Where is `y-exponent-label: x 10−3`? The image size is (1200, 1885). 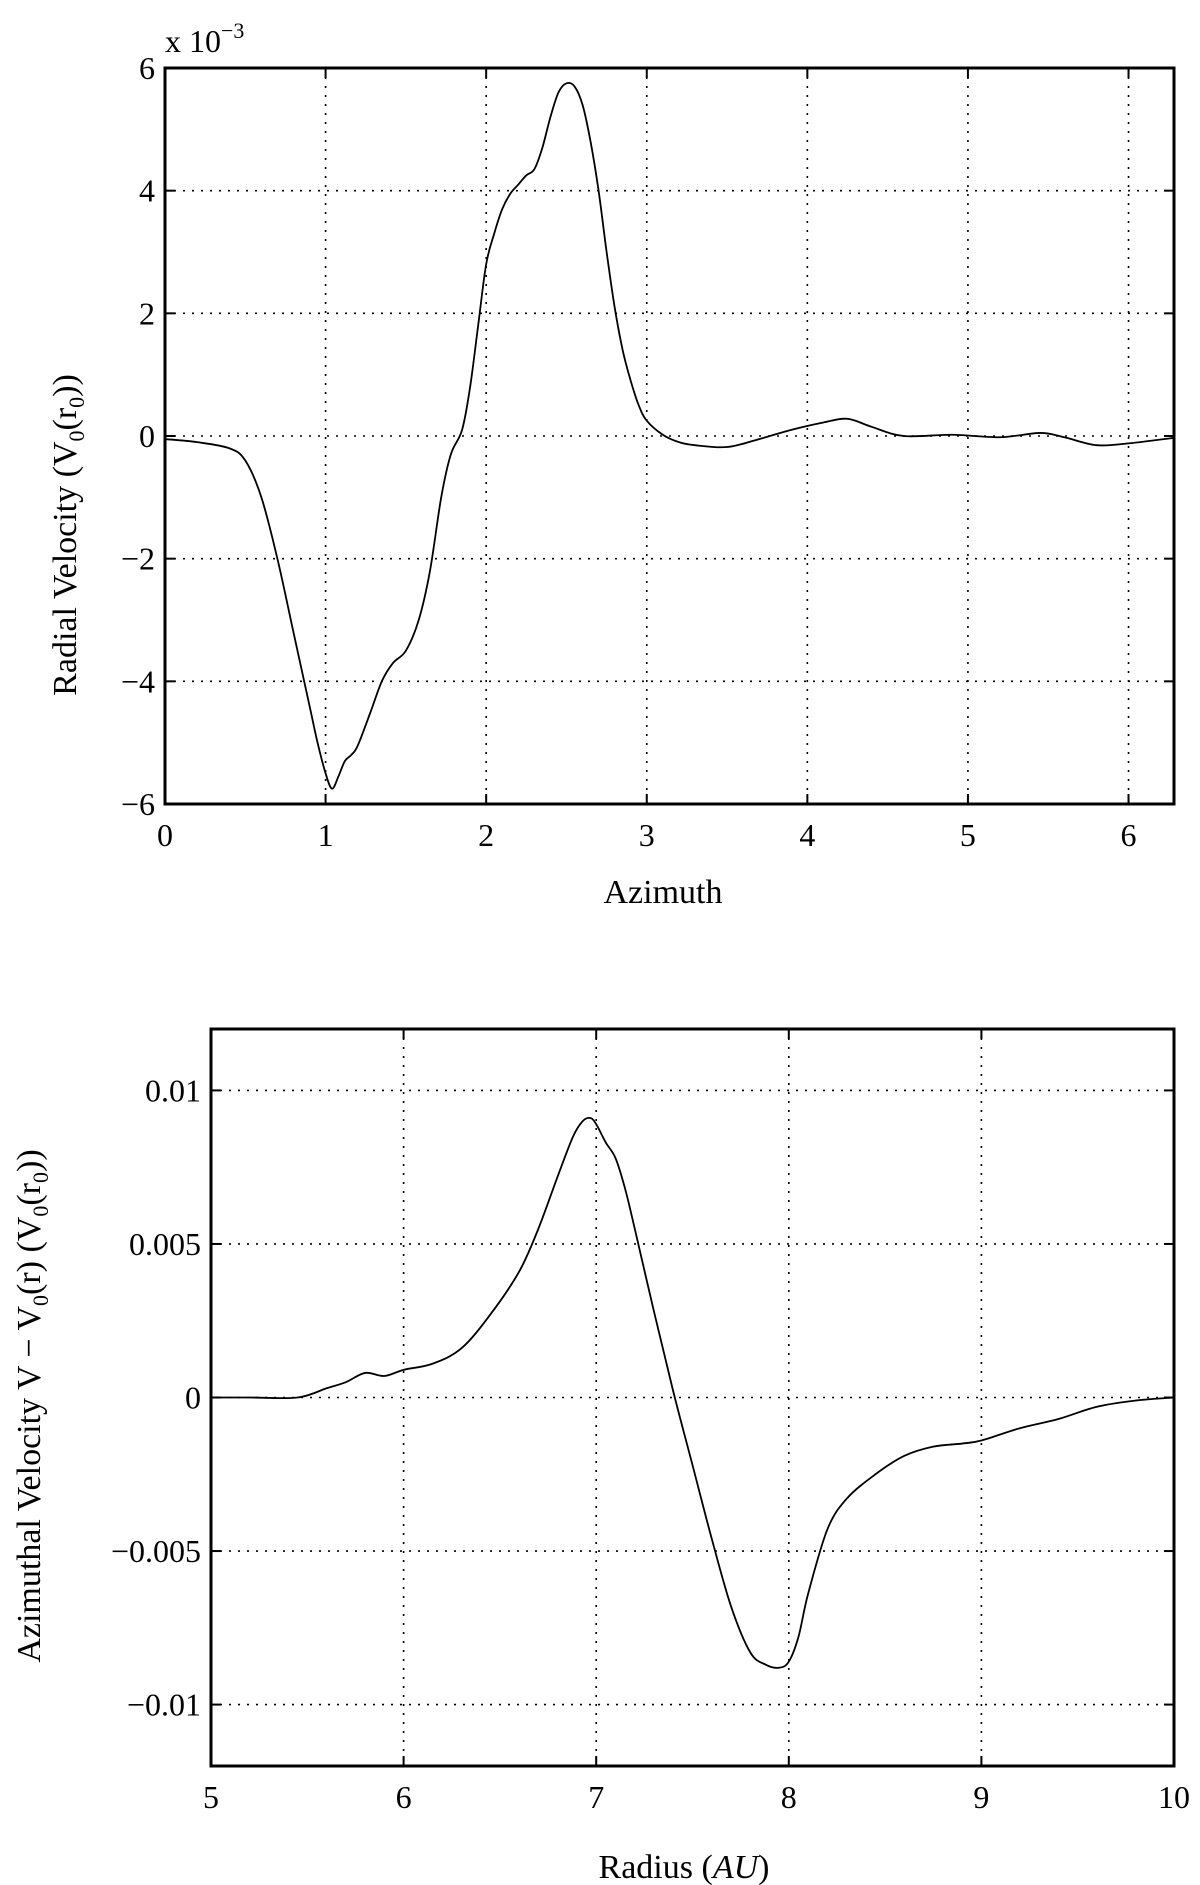
y-exponent-label: x 10−3 is located at coordinates (204, 38).